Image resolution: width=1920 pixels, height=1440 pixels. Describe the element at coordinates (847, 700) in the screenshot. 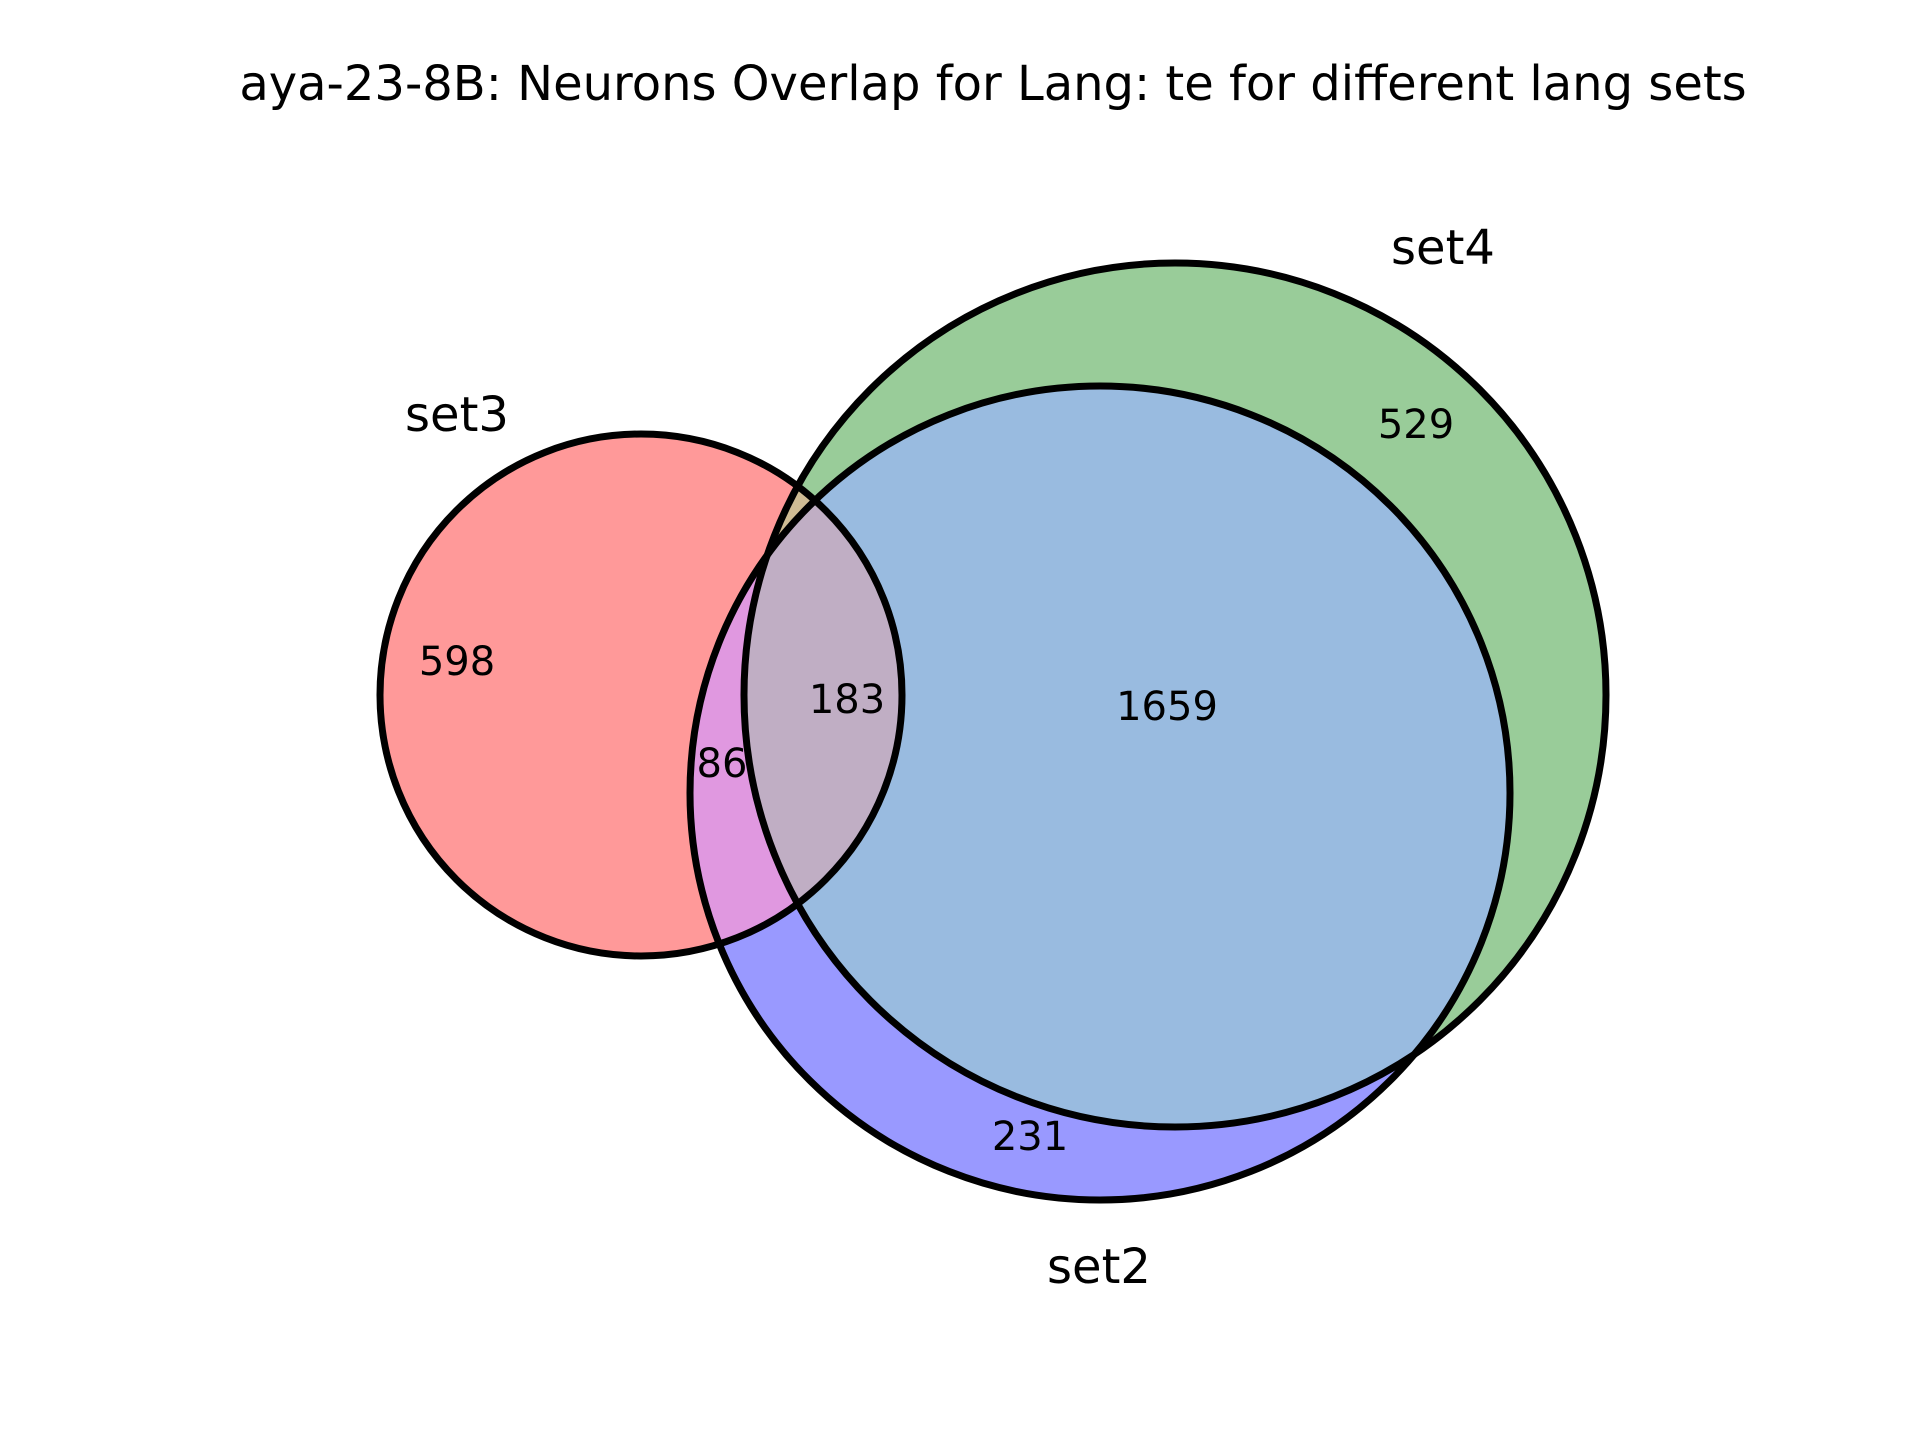

I see `region-label-all: 183` at that location.